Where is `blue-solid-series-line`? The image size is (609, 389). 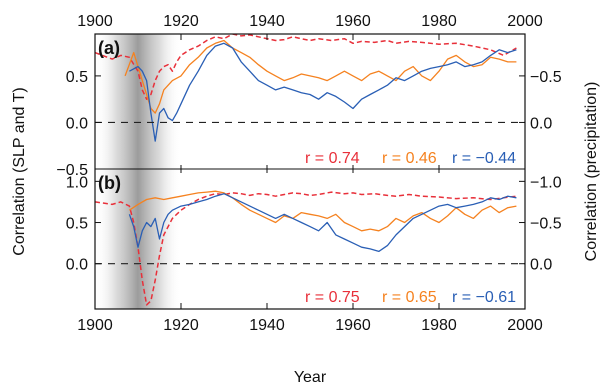 blue-solid-series-line is located at coordinates (322, 223).